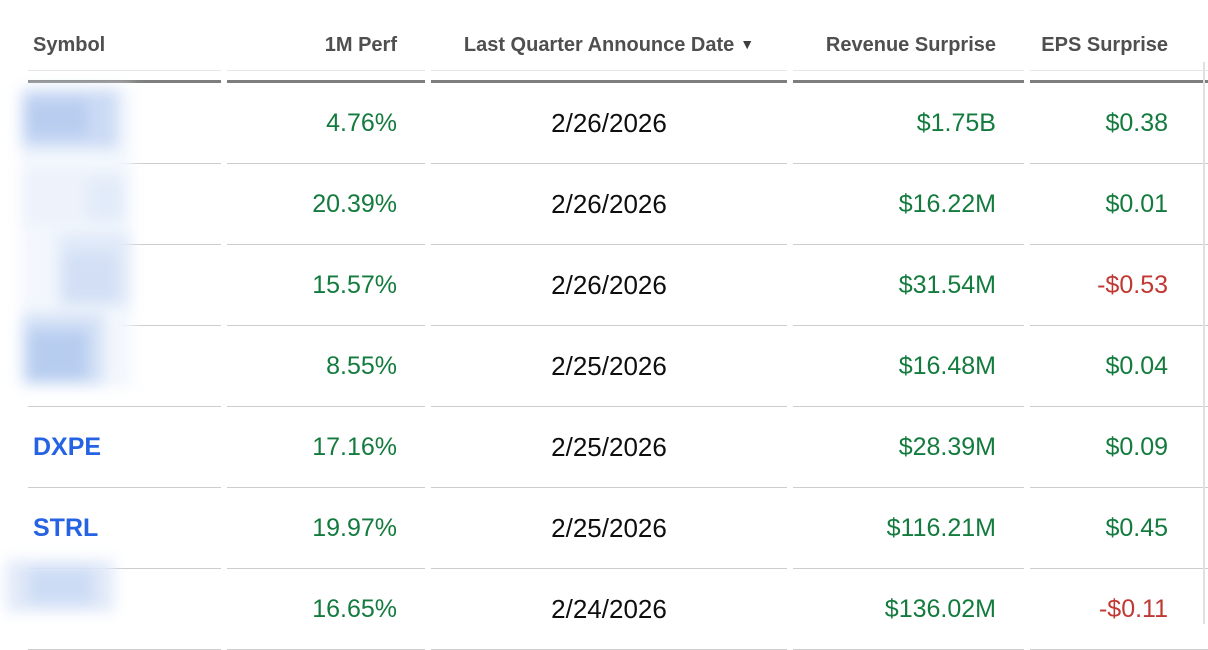  What do you see at coordinates (908, 528) in the screenshot?
I see `revenue-surprise-cell: $116.21M` at bounding box center [908, 528].